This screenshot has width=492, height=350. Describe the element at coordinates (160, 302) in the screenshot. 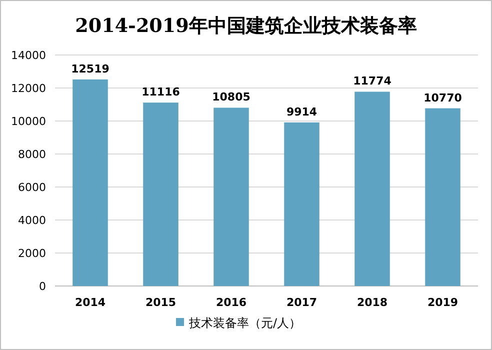

I see `x-tick-label: 2015` at that location.